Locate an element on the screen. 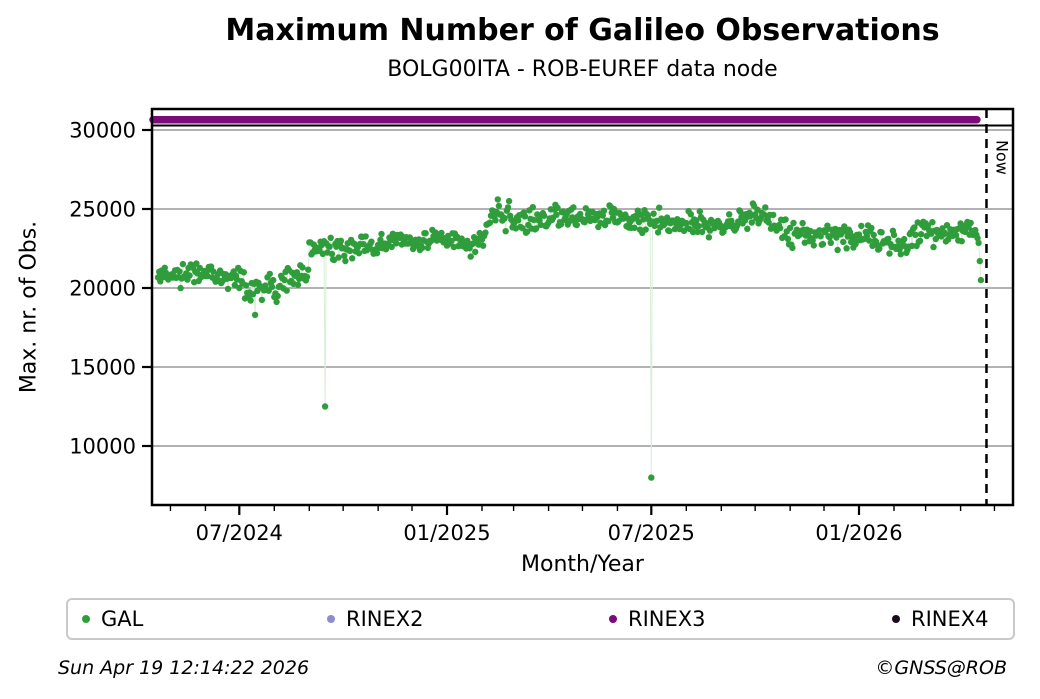 This screenshot has height=699, width=1040. chart-title: Maximum Number of Galileo Observations is located at coordinates (582, 30).